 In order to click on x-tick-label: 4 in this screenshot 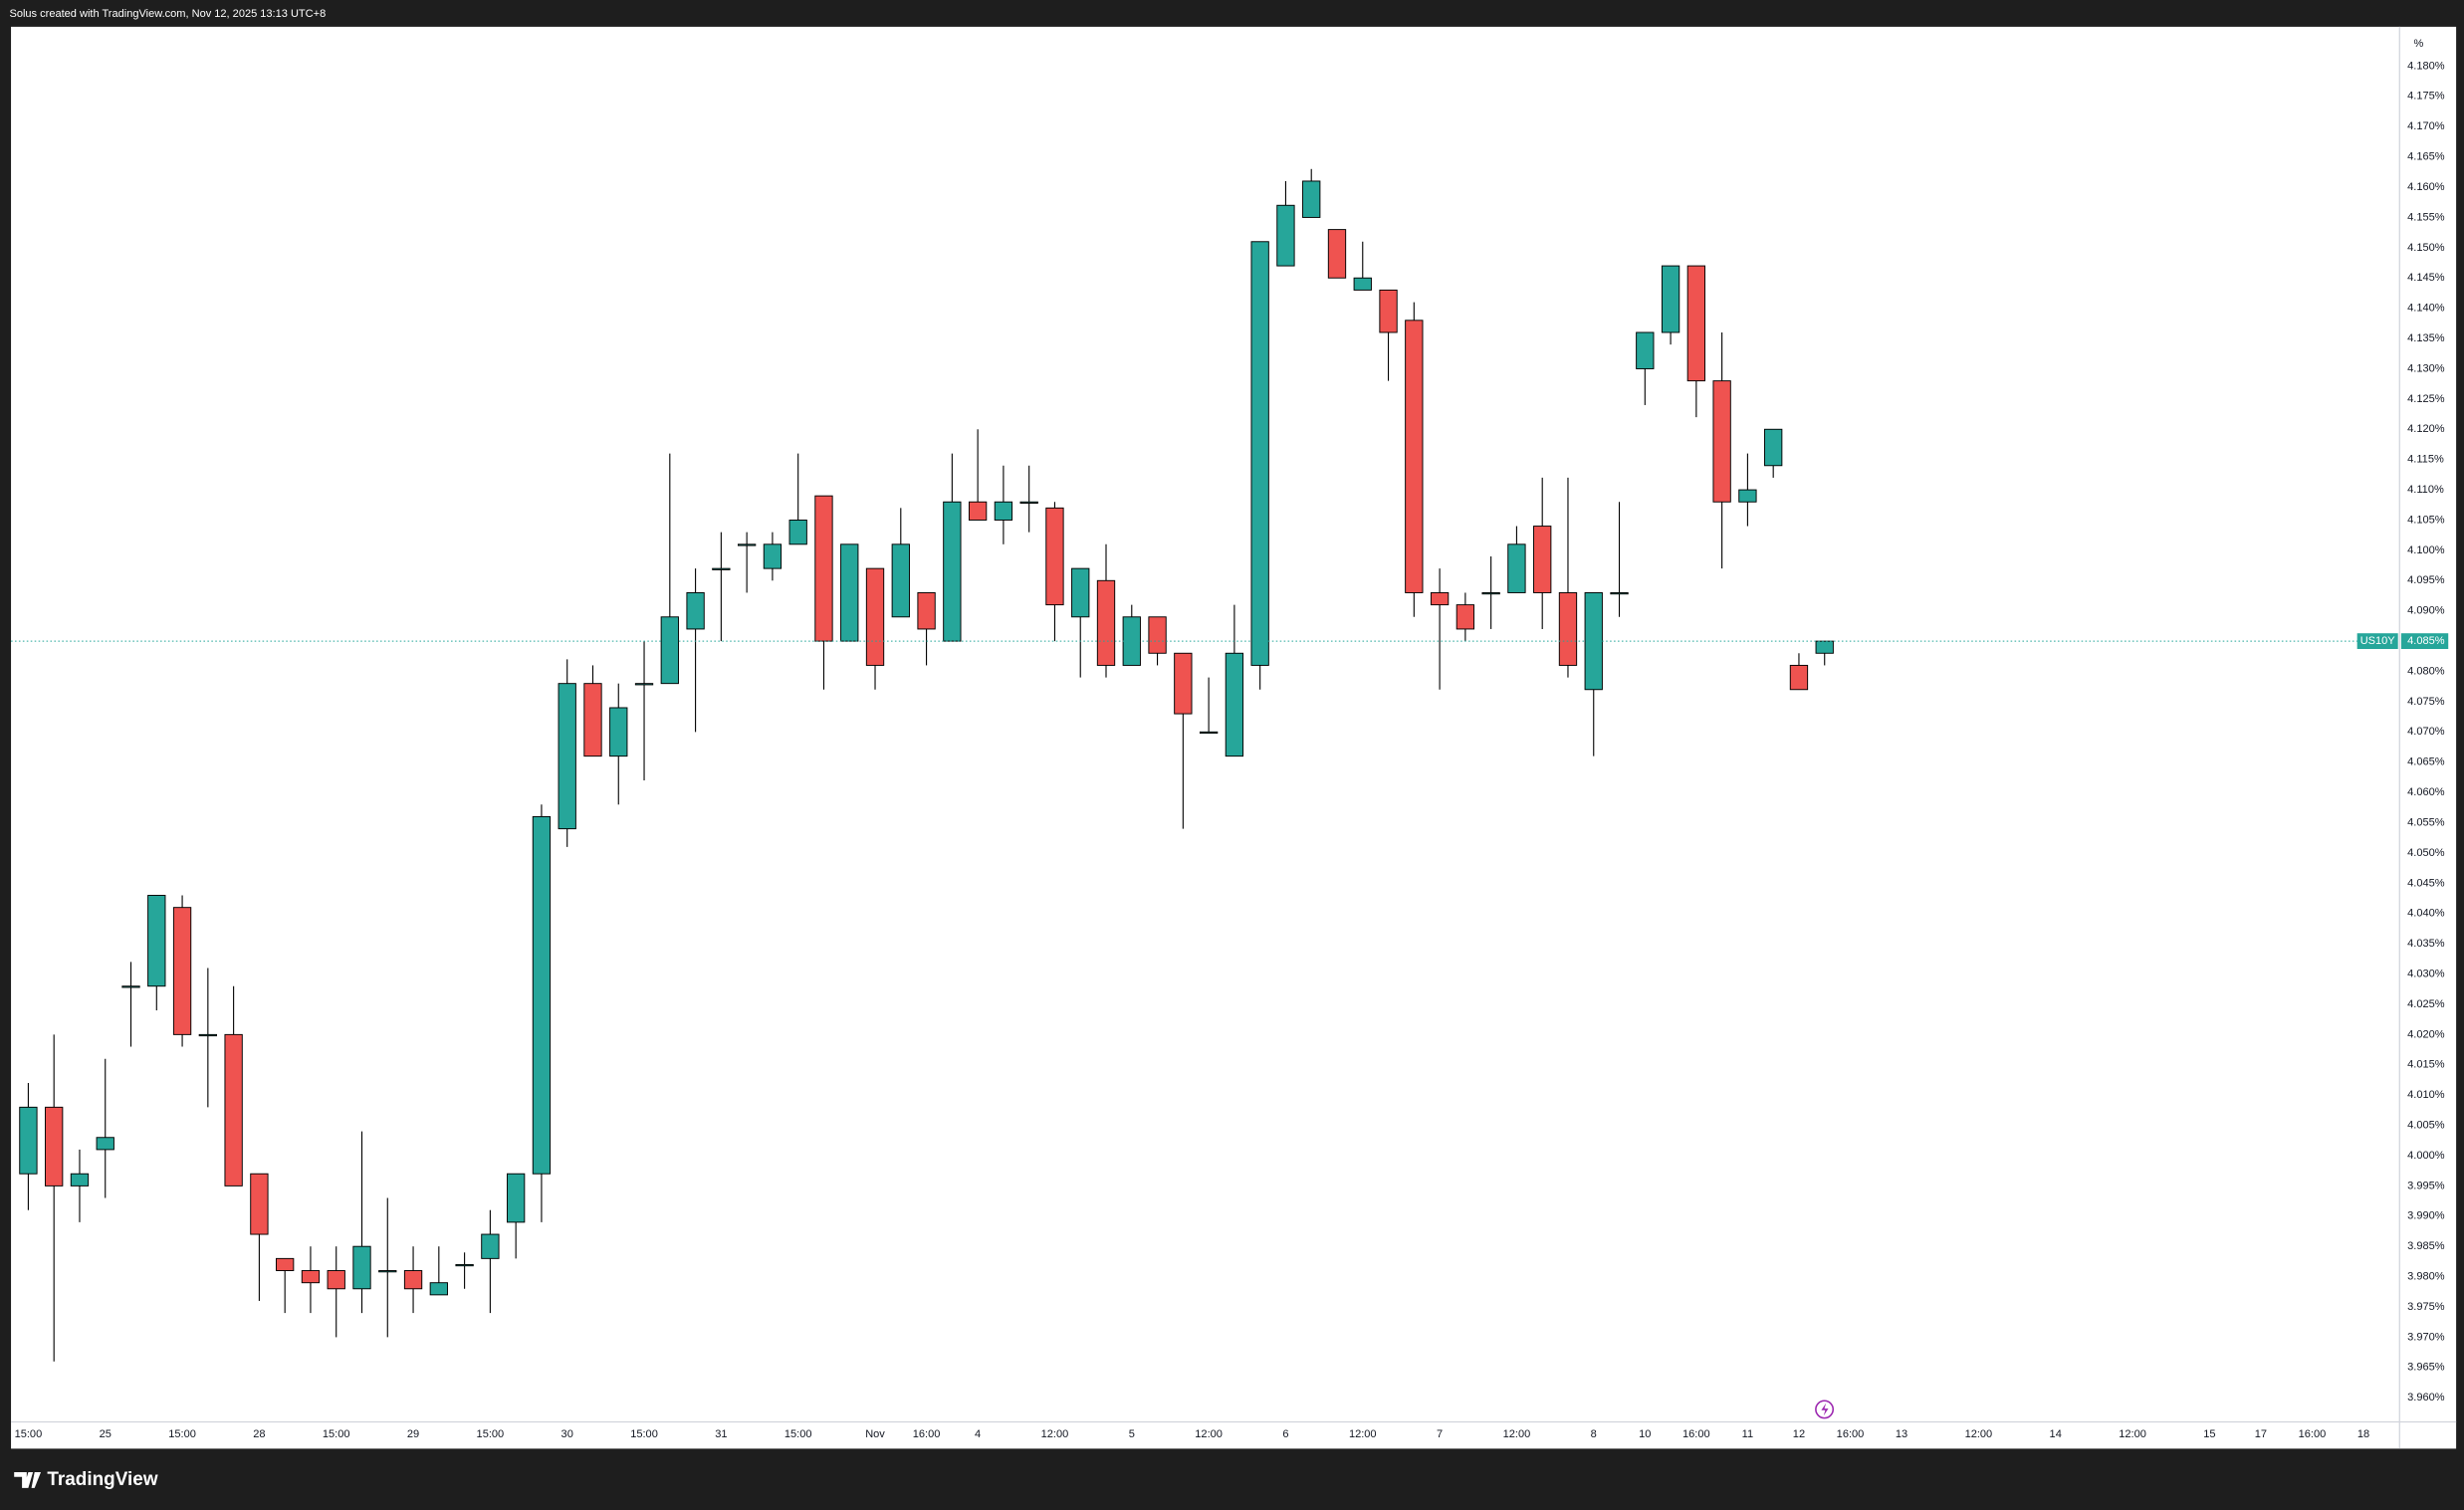, I will do `click(978, 1434)`.